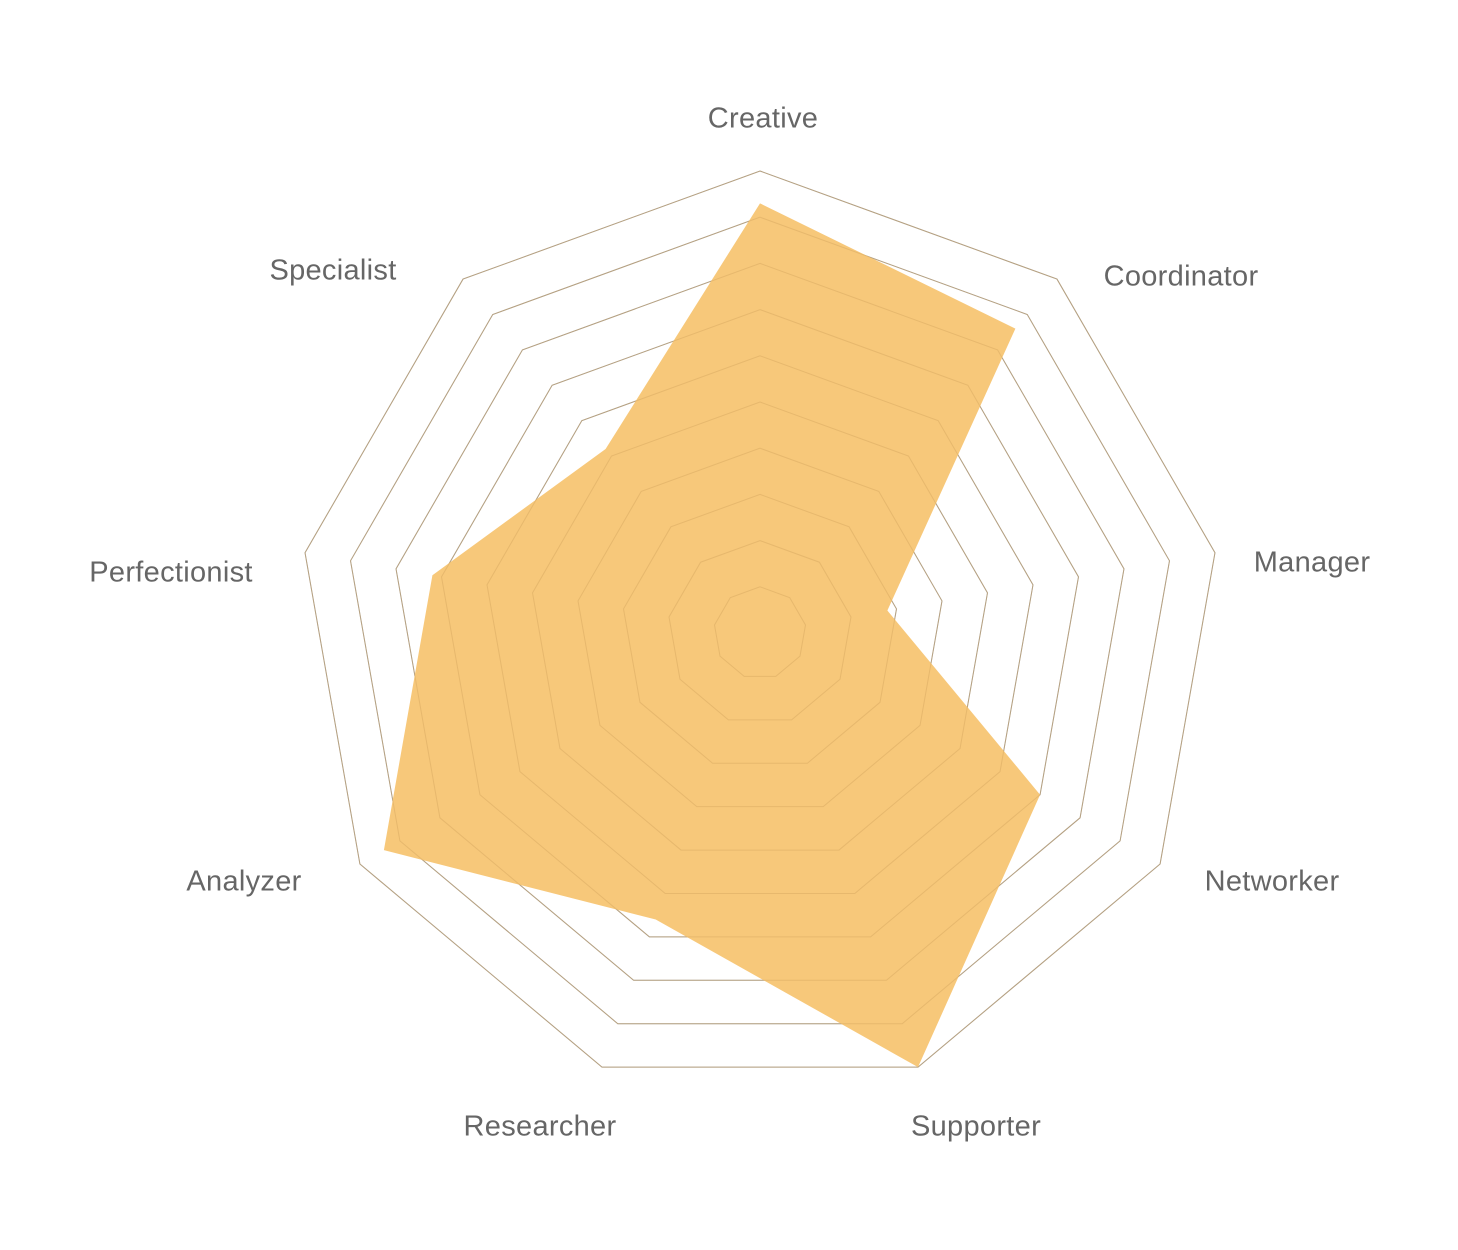 This screenshot has height=1250, width=1458. Describe the element at coordinates (1272, 882) in the screenshot. I see `axis-label-networker: Networker` at that location.